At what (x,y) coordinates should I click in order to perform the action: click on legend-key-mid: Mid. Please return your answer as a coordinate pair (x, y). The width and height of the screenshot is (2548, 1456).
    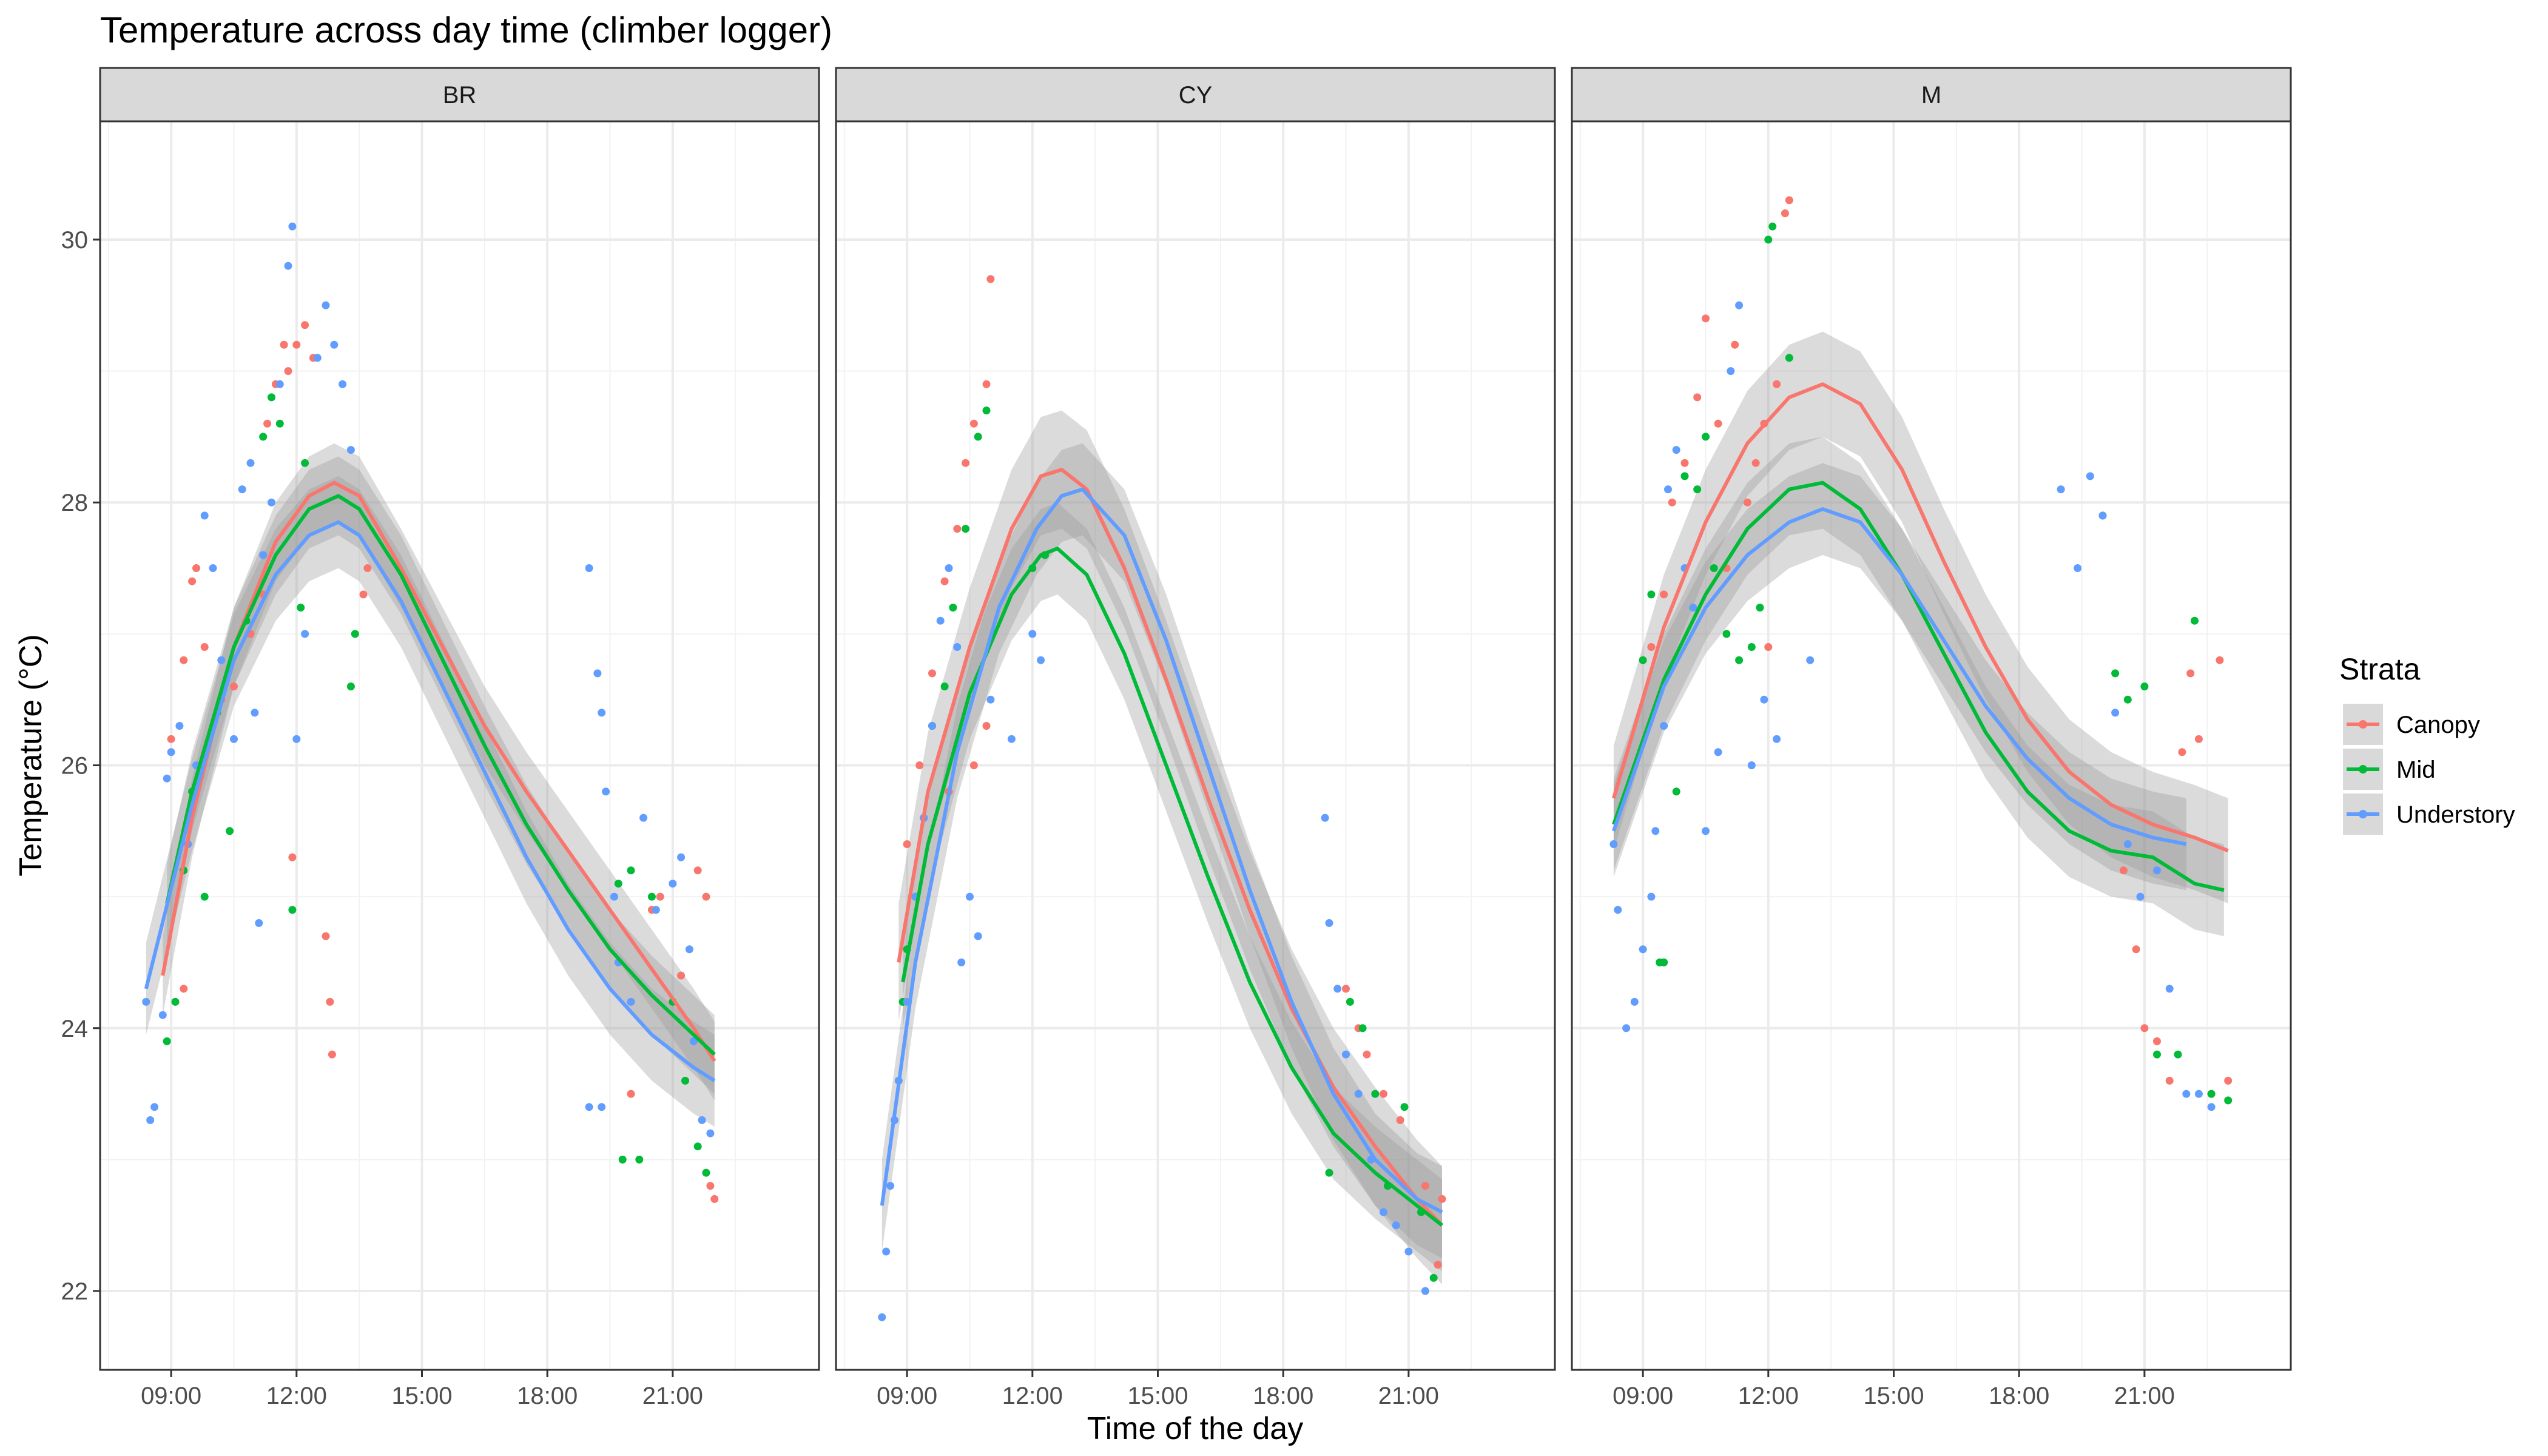
    Looking at the image, I should click on (2389, 769).